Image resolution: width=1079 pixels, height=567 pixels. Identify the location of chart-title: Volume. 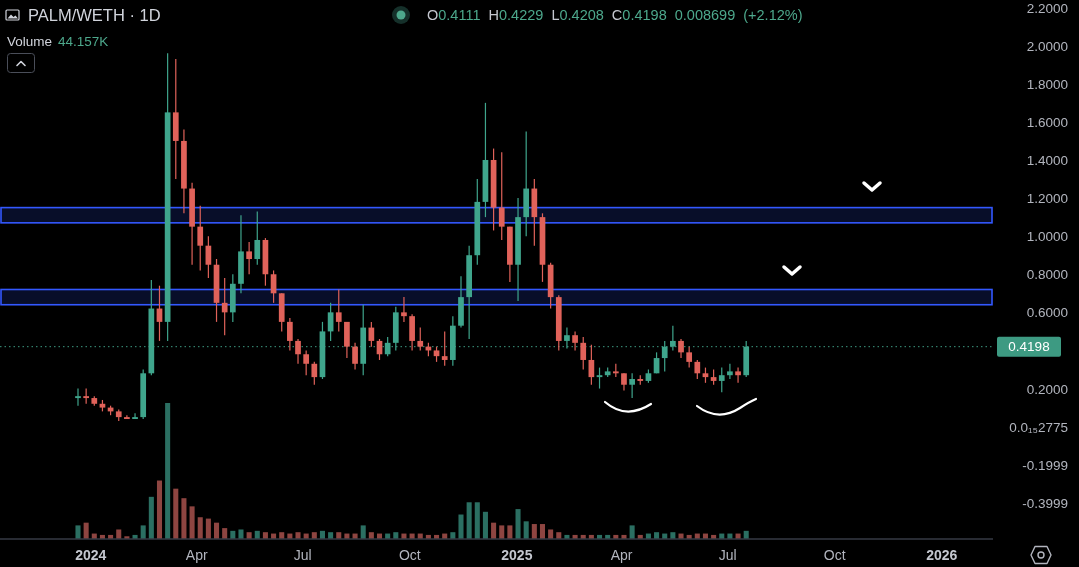
(30, 41).